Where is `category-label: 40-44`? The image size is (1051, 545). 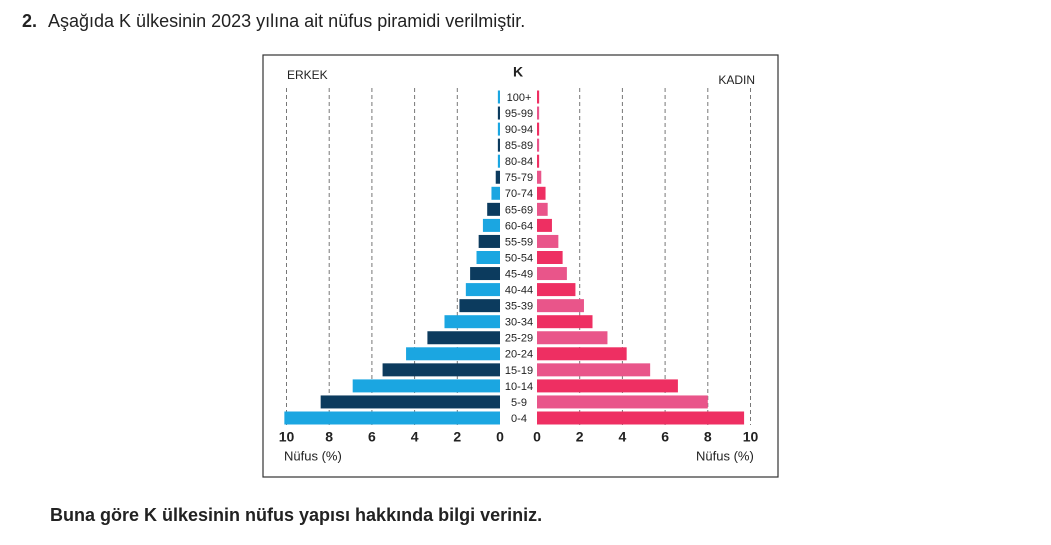 category-label: 40-44 is located at coordinates (519, 291).